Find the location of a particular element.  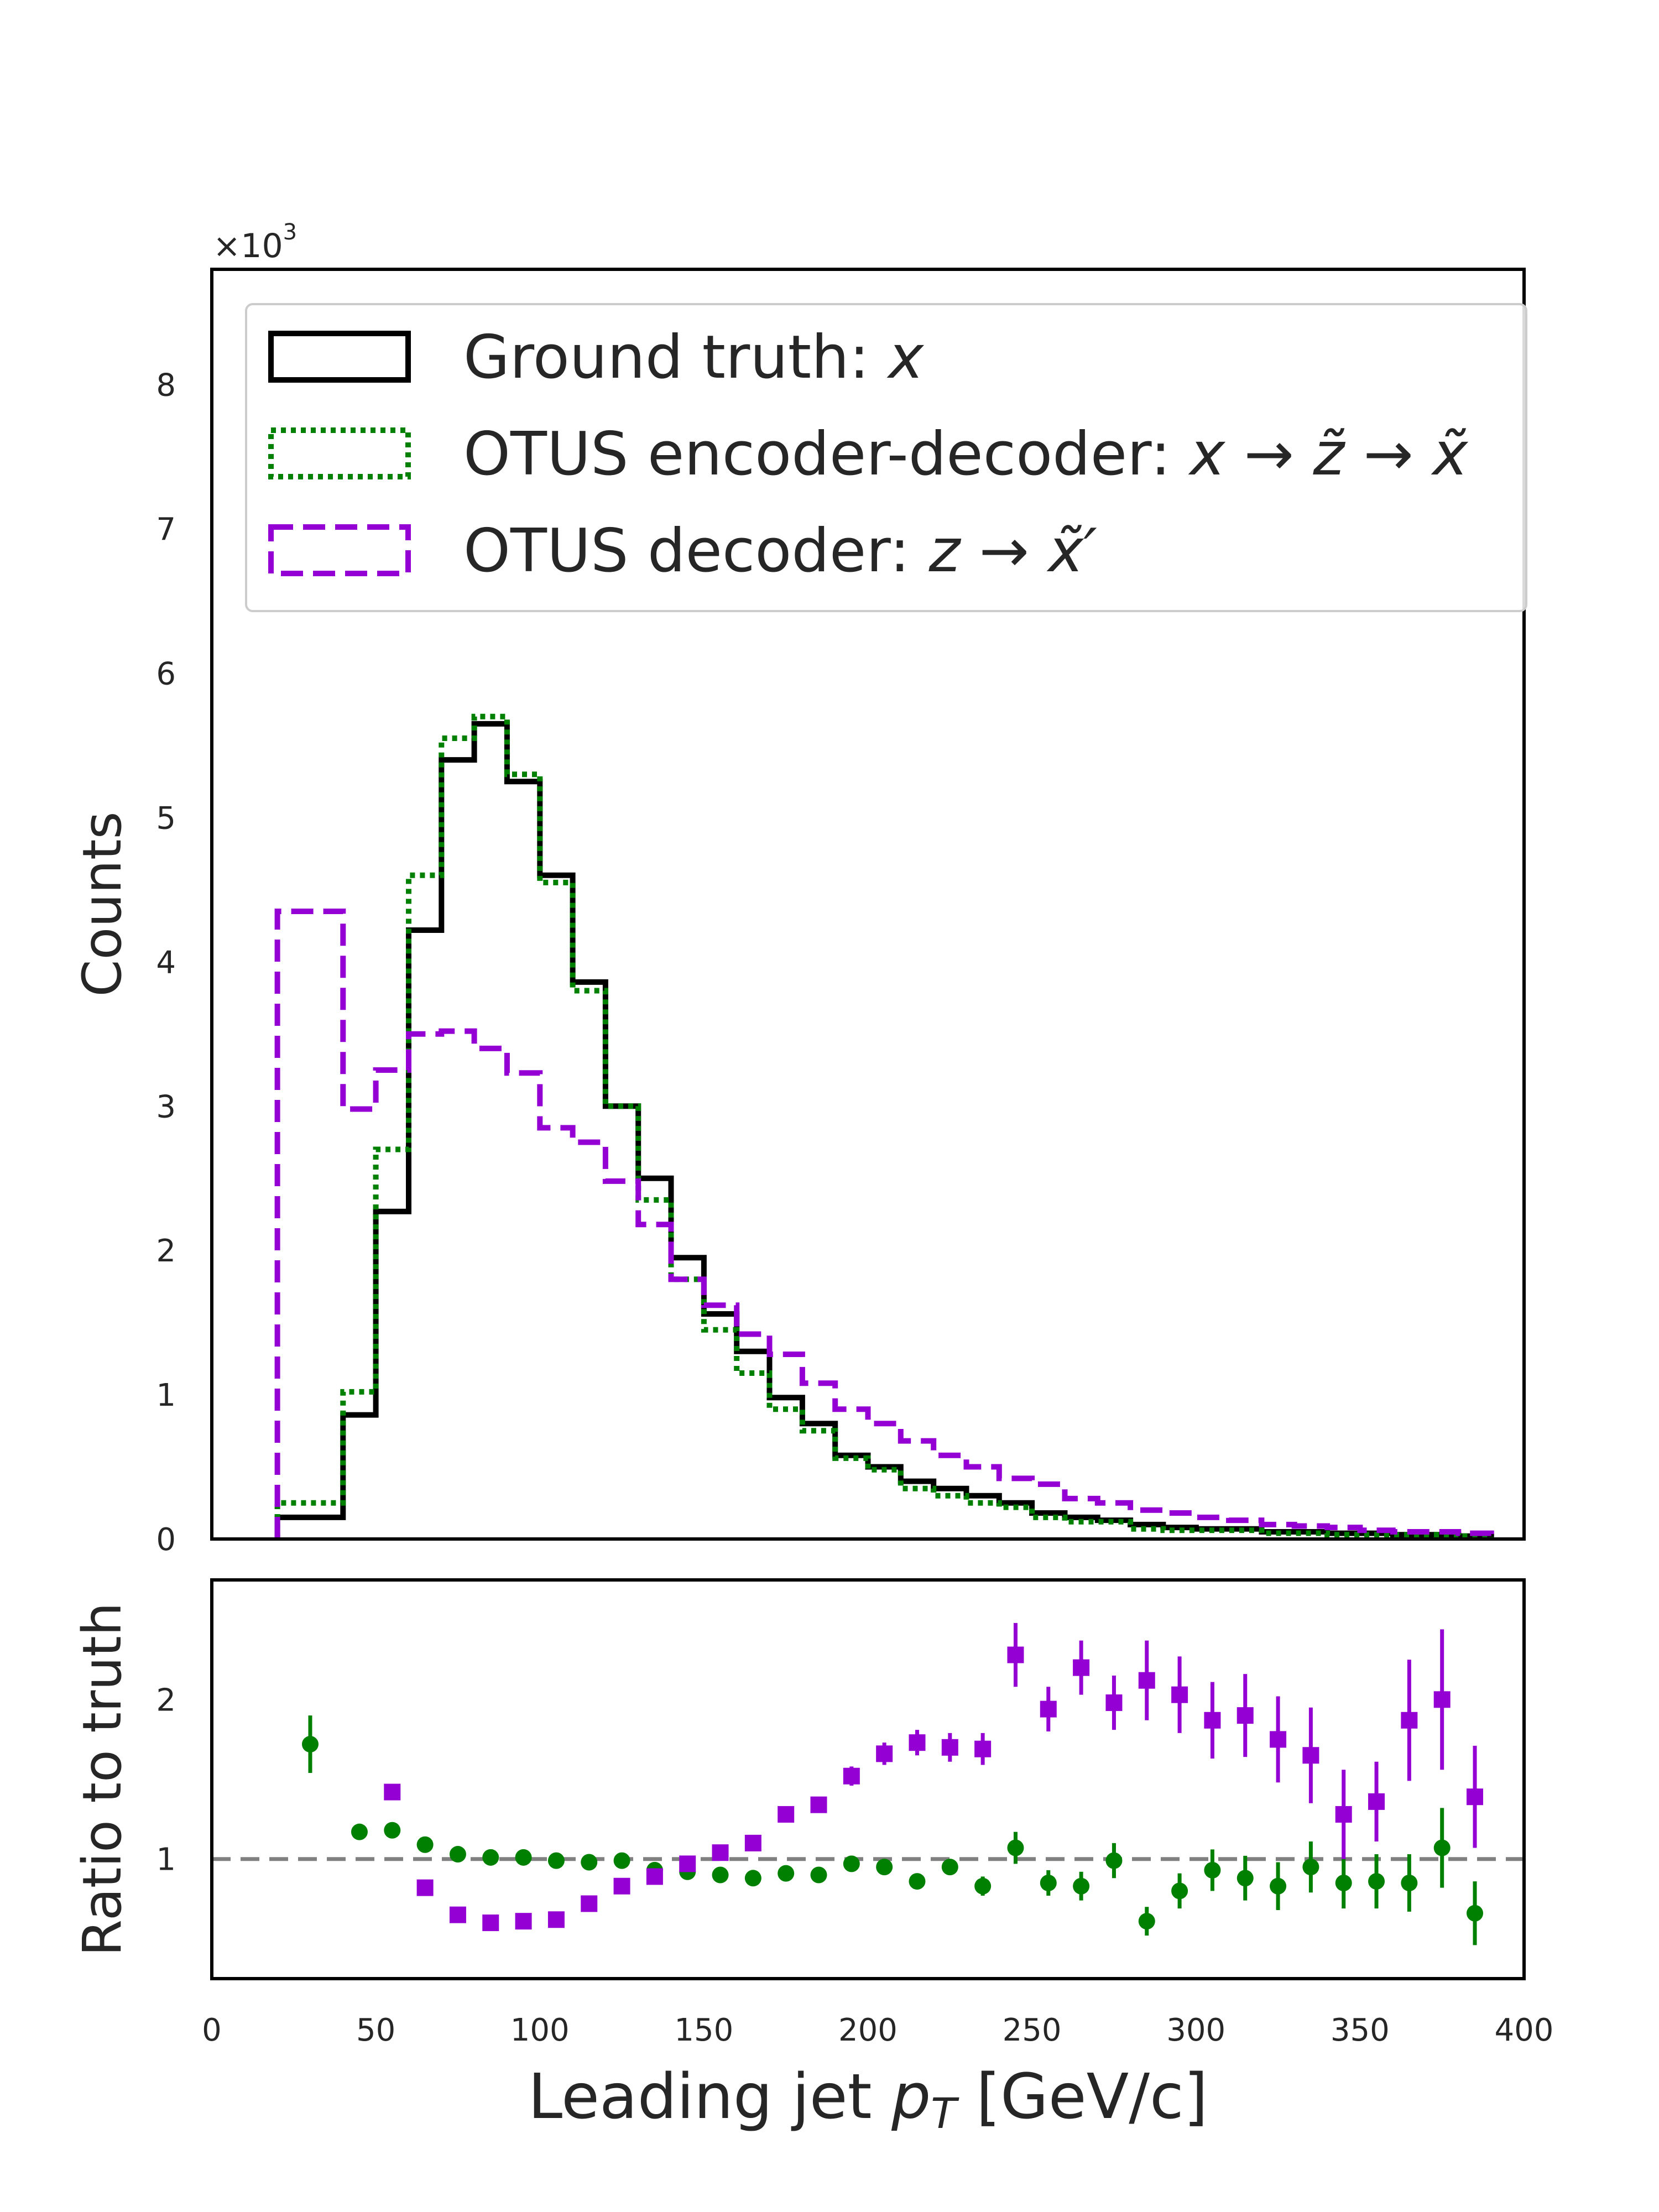

x-axis-title-text: Leading jet is located at coordinates (710, 2097).